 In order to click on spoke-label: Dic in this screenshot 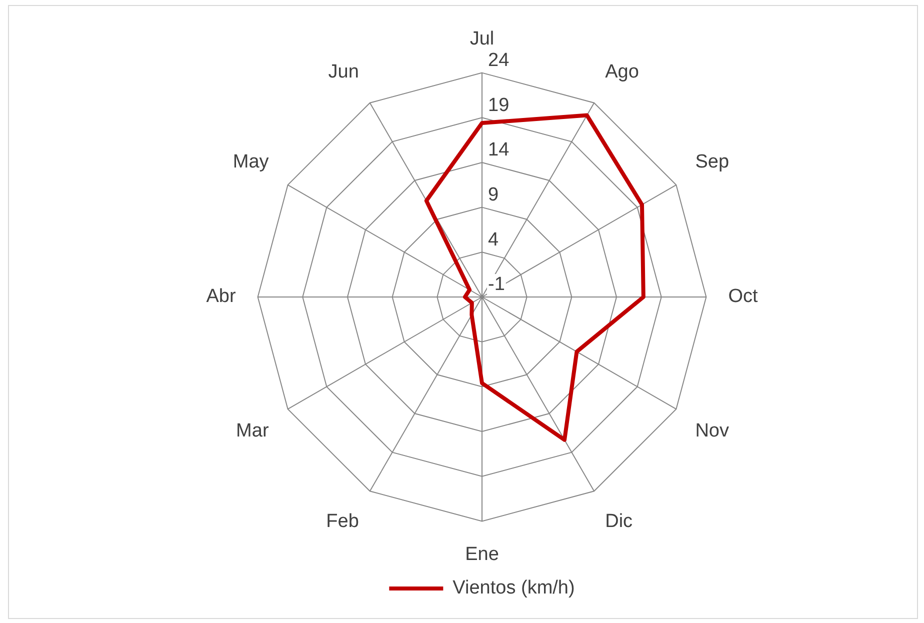, I will do `click(619, 521)`.